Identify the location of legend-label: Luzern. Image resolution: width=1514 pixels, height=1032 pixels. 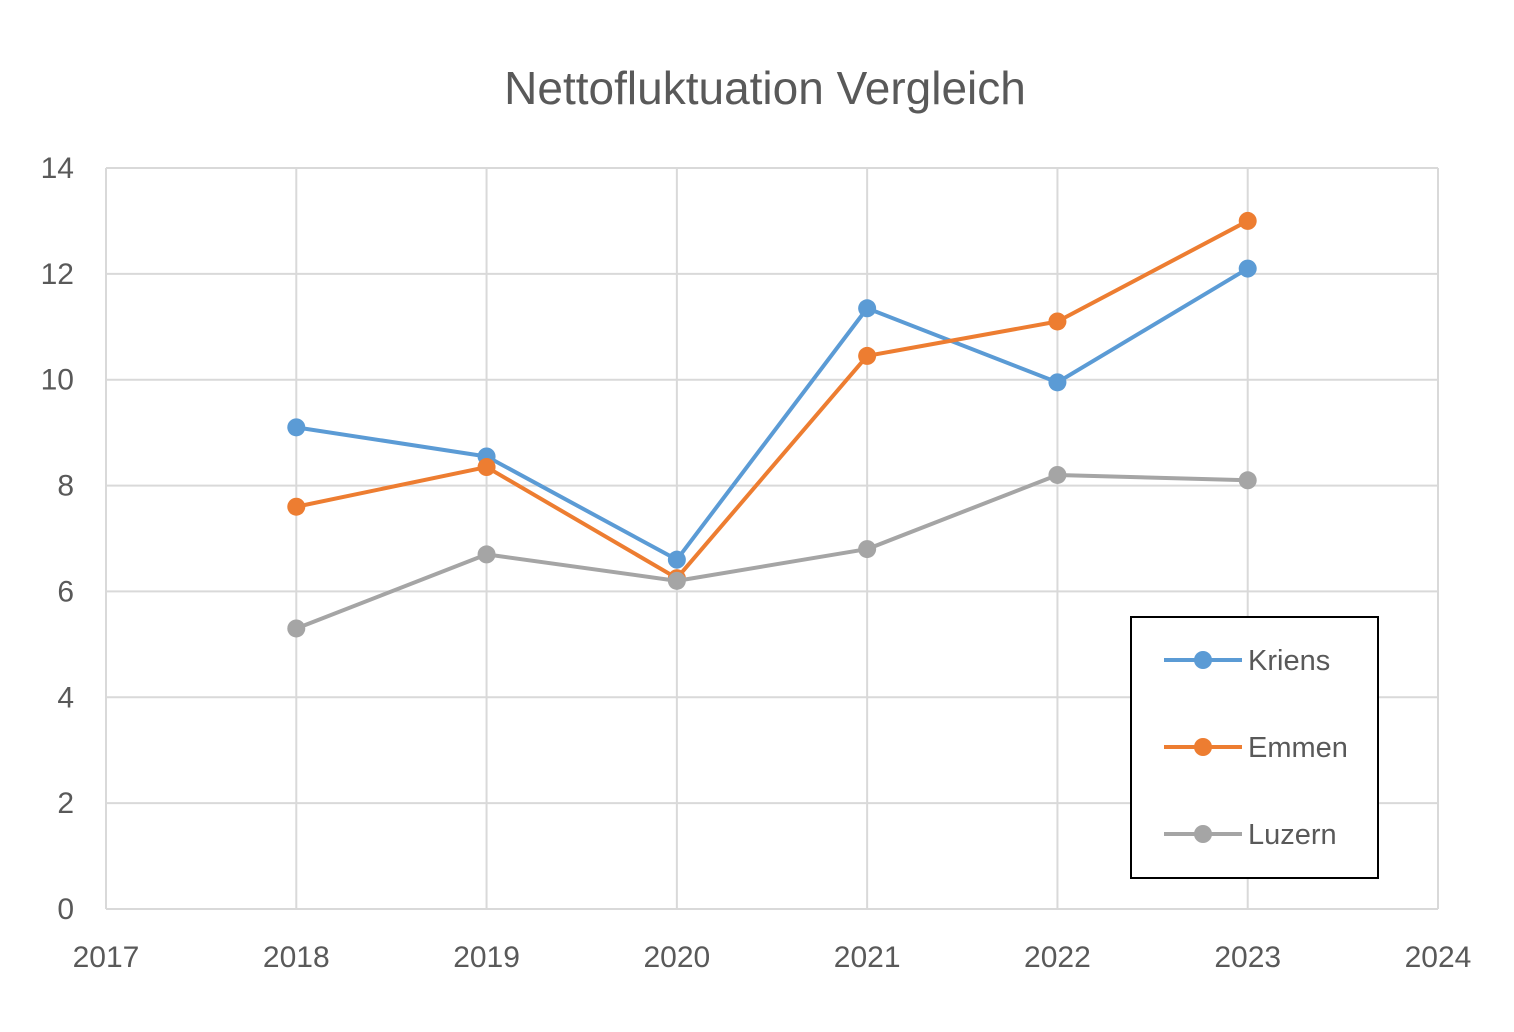
(1292, 835).